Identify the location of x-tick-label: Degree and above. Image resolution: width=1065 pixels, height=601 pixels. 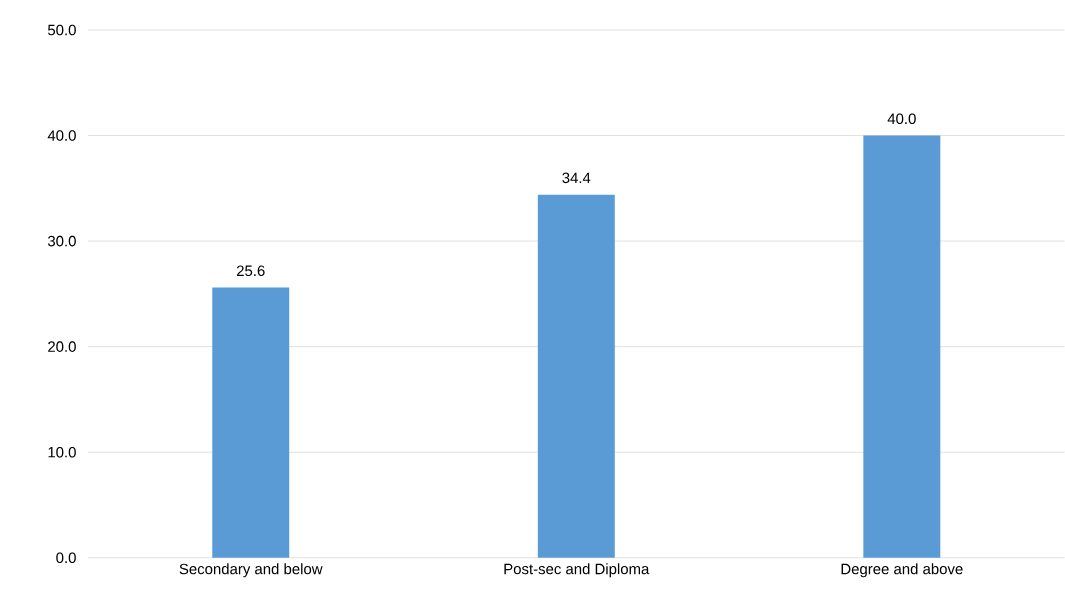
(902, 570).